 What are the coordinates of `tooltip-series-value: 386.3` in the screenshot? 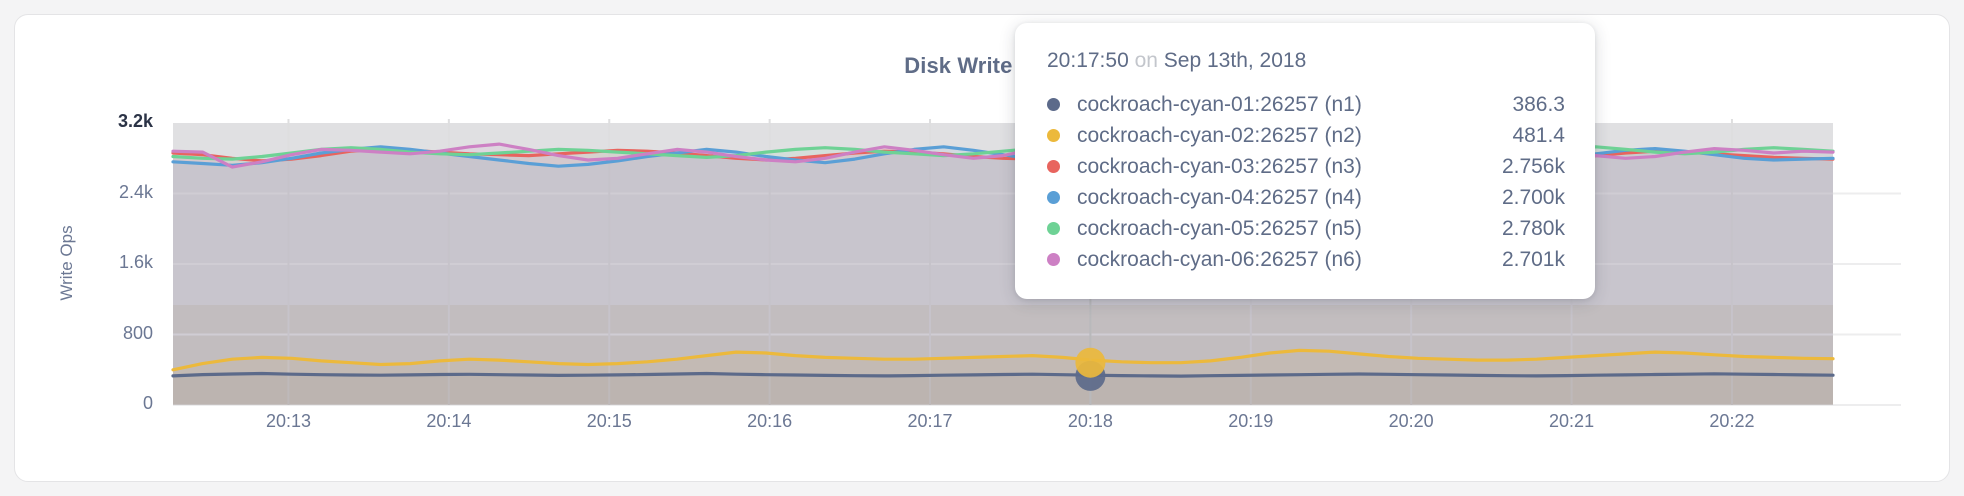 It's located at (1538, 104).